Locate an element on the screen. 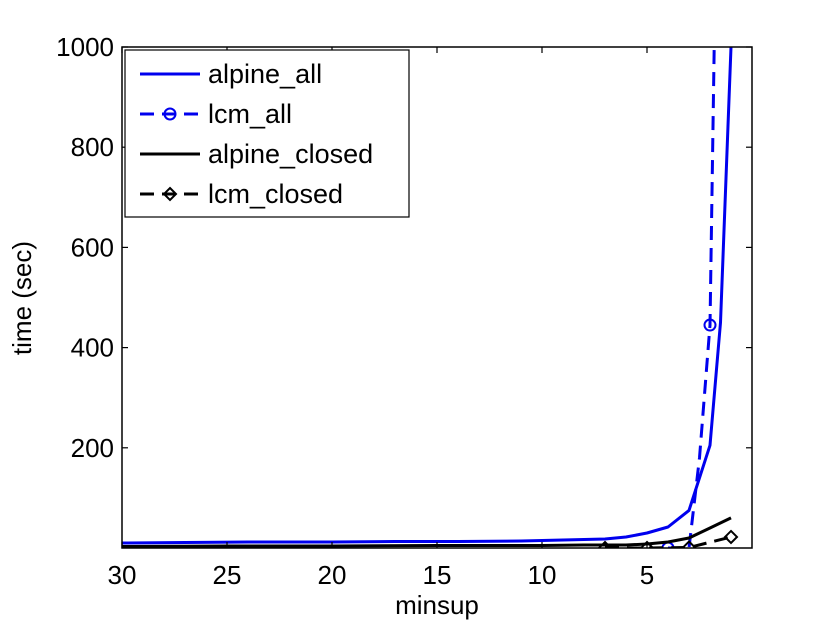  series-alpine_closed is located at coordinates (427, 532).